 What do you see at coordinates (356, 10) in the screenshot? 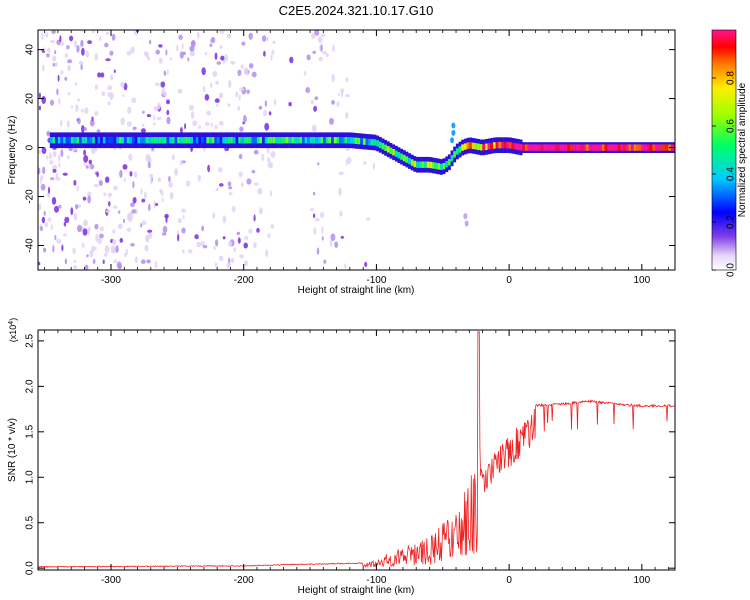
I see `chart-title: C2E5.2024.321.10.17.G10` at bounding box center [356, 10].